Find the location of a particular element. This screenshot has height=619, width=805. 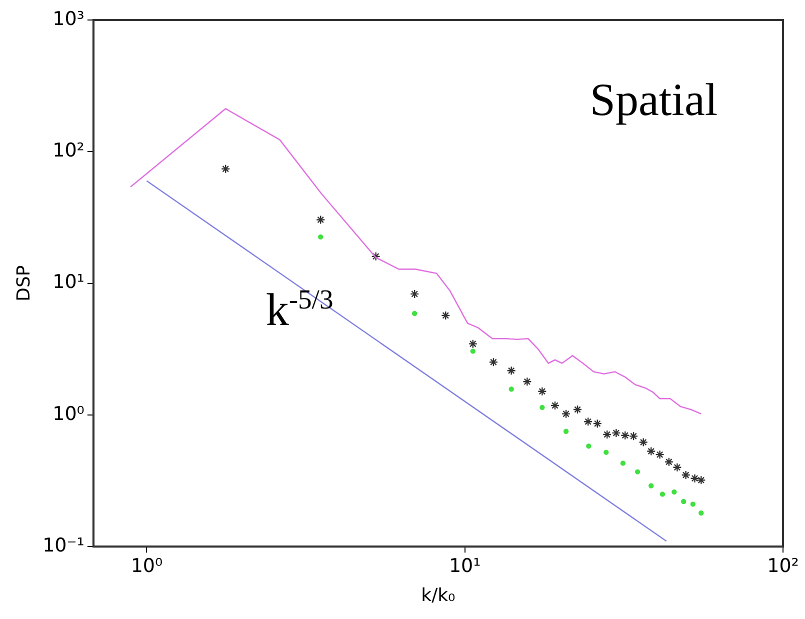

y-tick-label: 10⁻¹ is located at coordinates (63, 545).